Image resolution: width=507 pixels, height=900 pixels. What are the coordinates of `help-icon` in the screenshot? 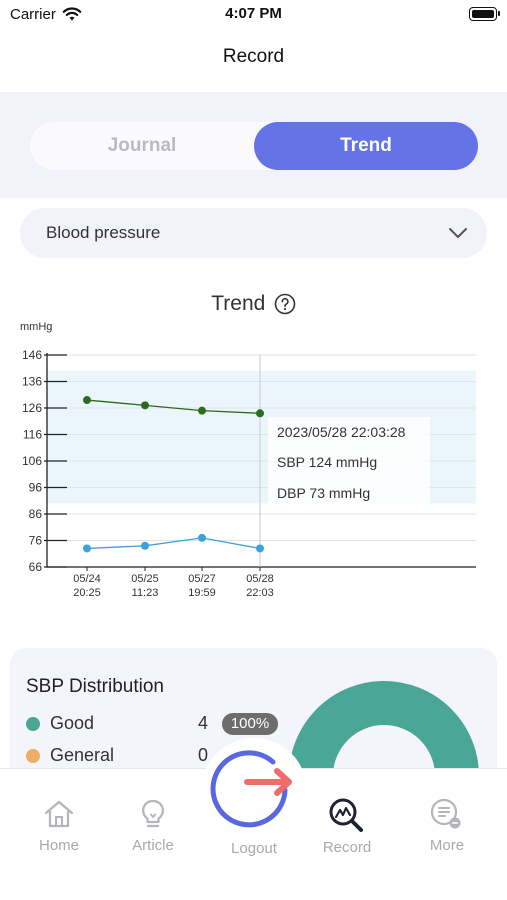 It's located at (285, 304).